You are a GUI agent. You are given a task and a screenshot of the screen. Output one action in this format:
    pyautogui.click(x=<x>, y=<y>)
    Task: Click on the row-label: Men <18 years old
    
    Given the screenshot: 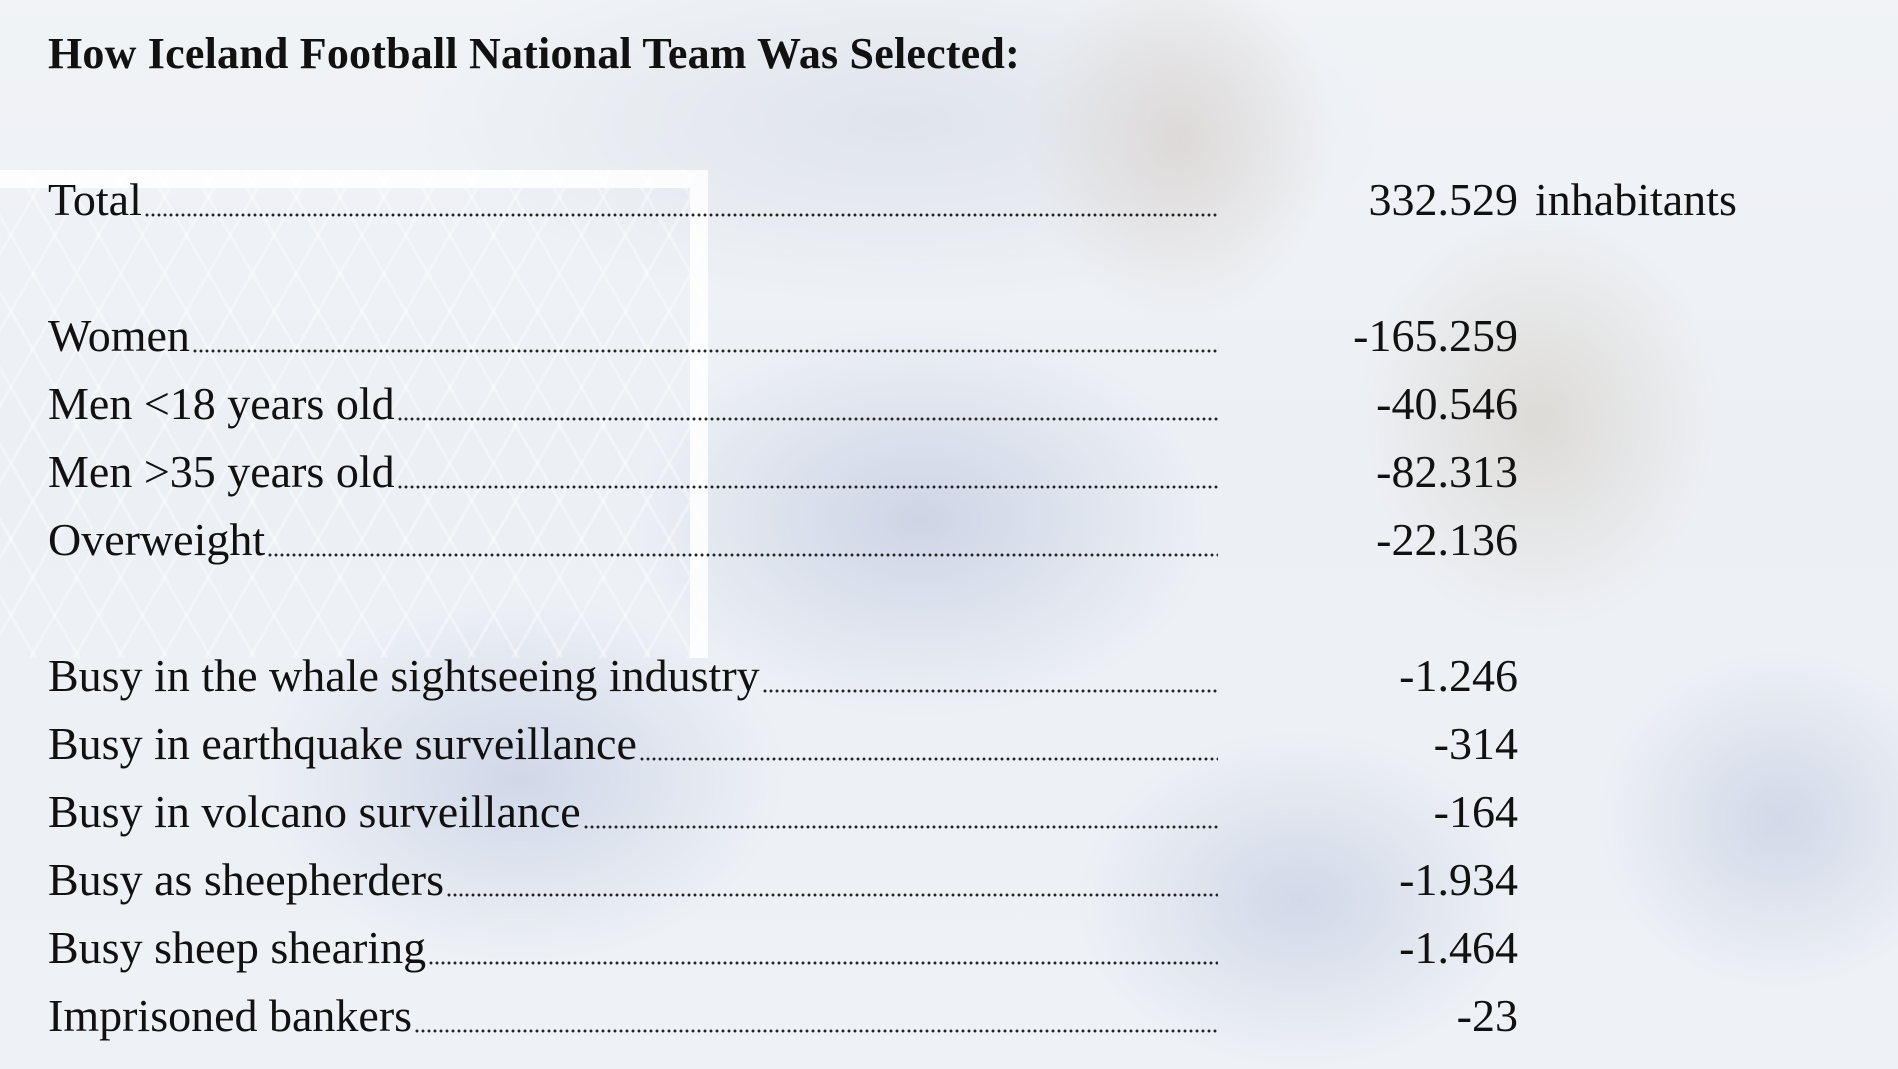 What is the action you would take?
    pyautogui.click(x=221, y=403)
    